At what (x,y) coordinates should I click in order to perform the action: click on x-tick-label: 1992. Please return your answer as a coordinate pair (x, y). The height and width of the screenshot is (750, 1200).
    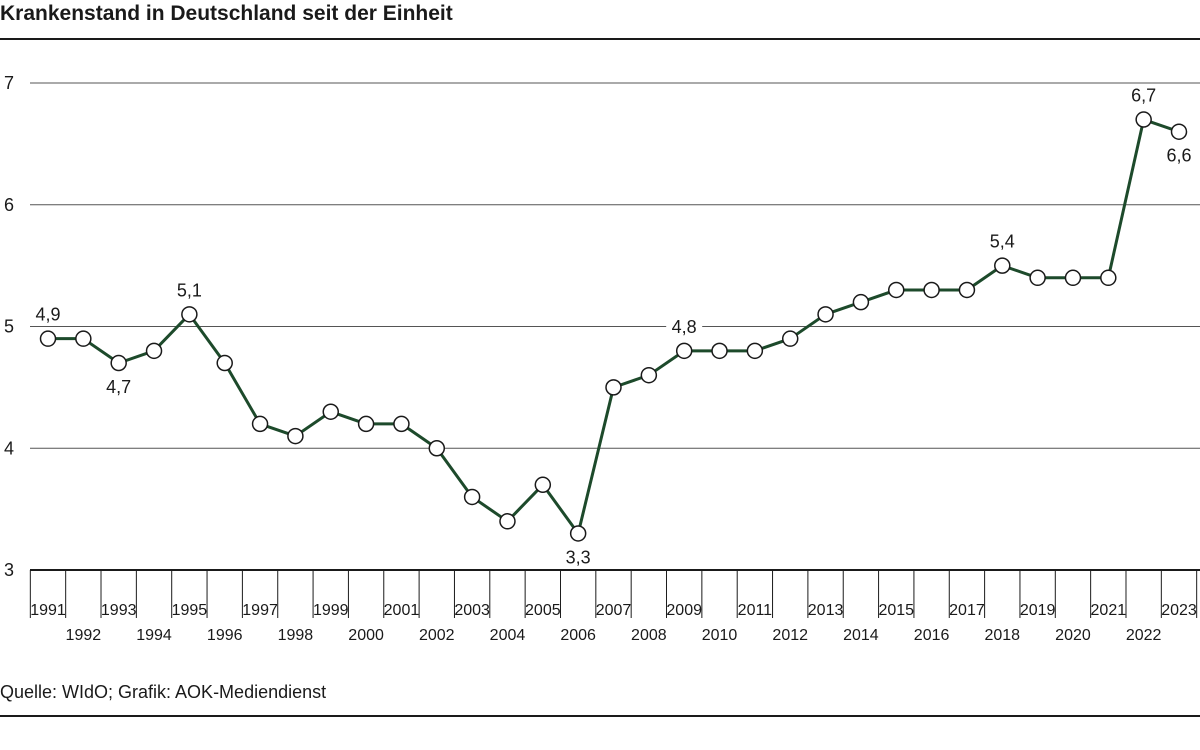
    Looking at the image, I should click on (84, 635).